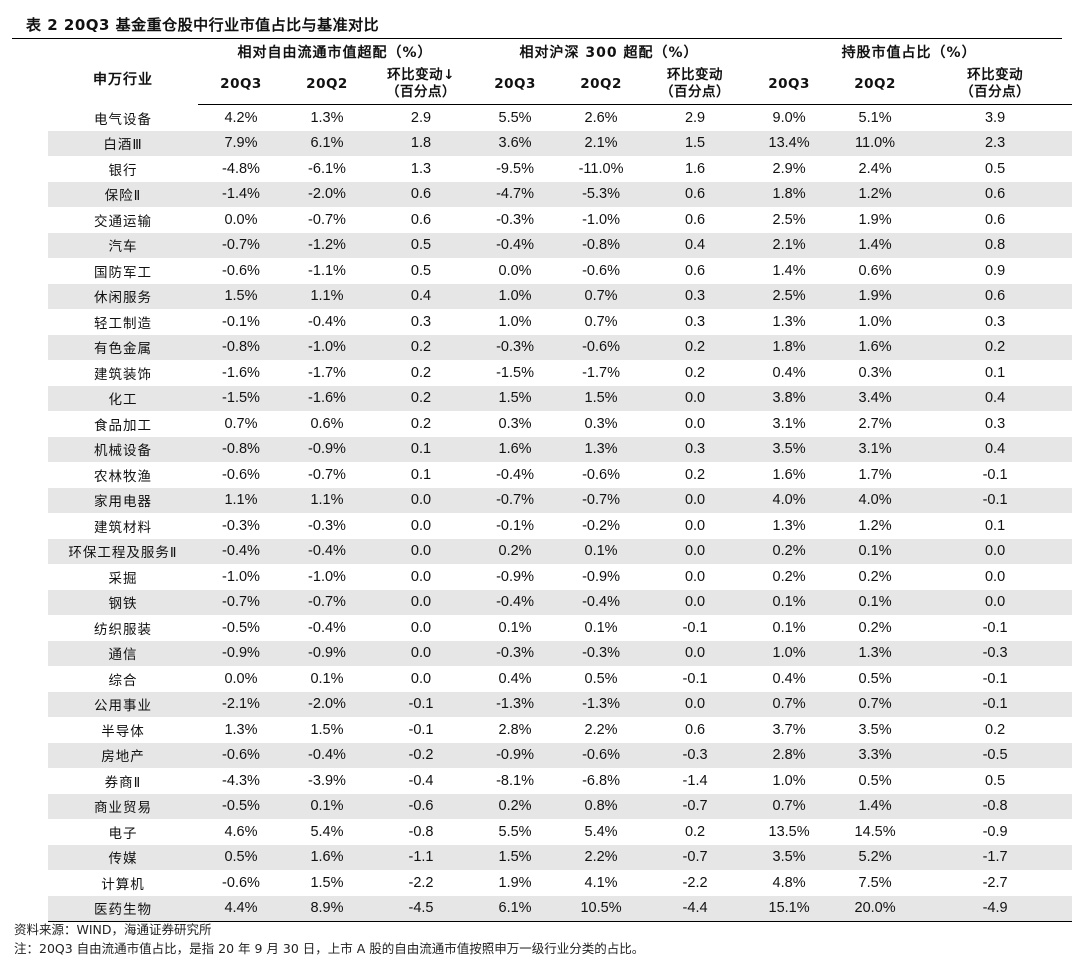 The height and width of the screenshot is (969, 1080). I want to click on table-row: 休闲服务 1.5% 1.1% 0.4 1.0% 0.7% 0.3 2.5% 1.9% 0.6, so click(560, 296).